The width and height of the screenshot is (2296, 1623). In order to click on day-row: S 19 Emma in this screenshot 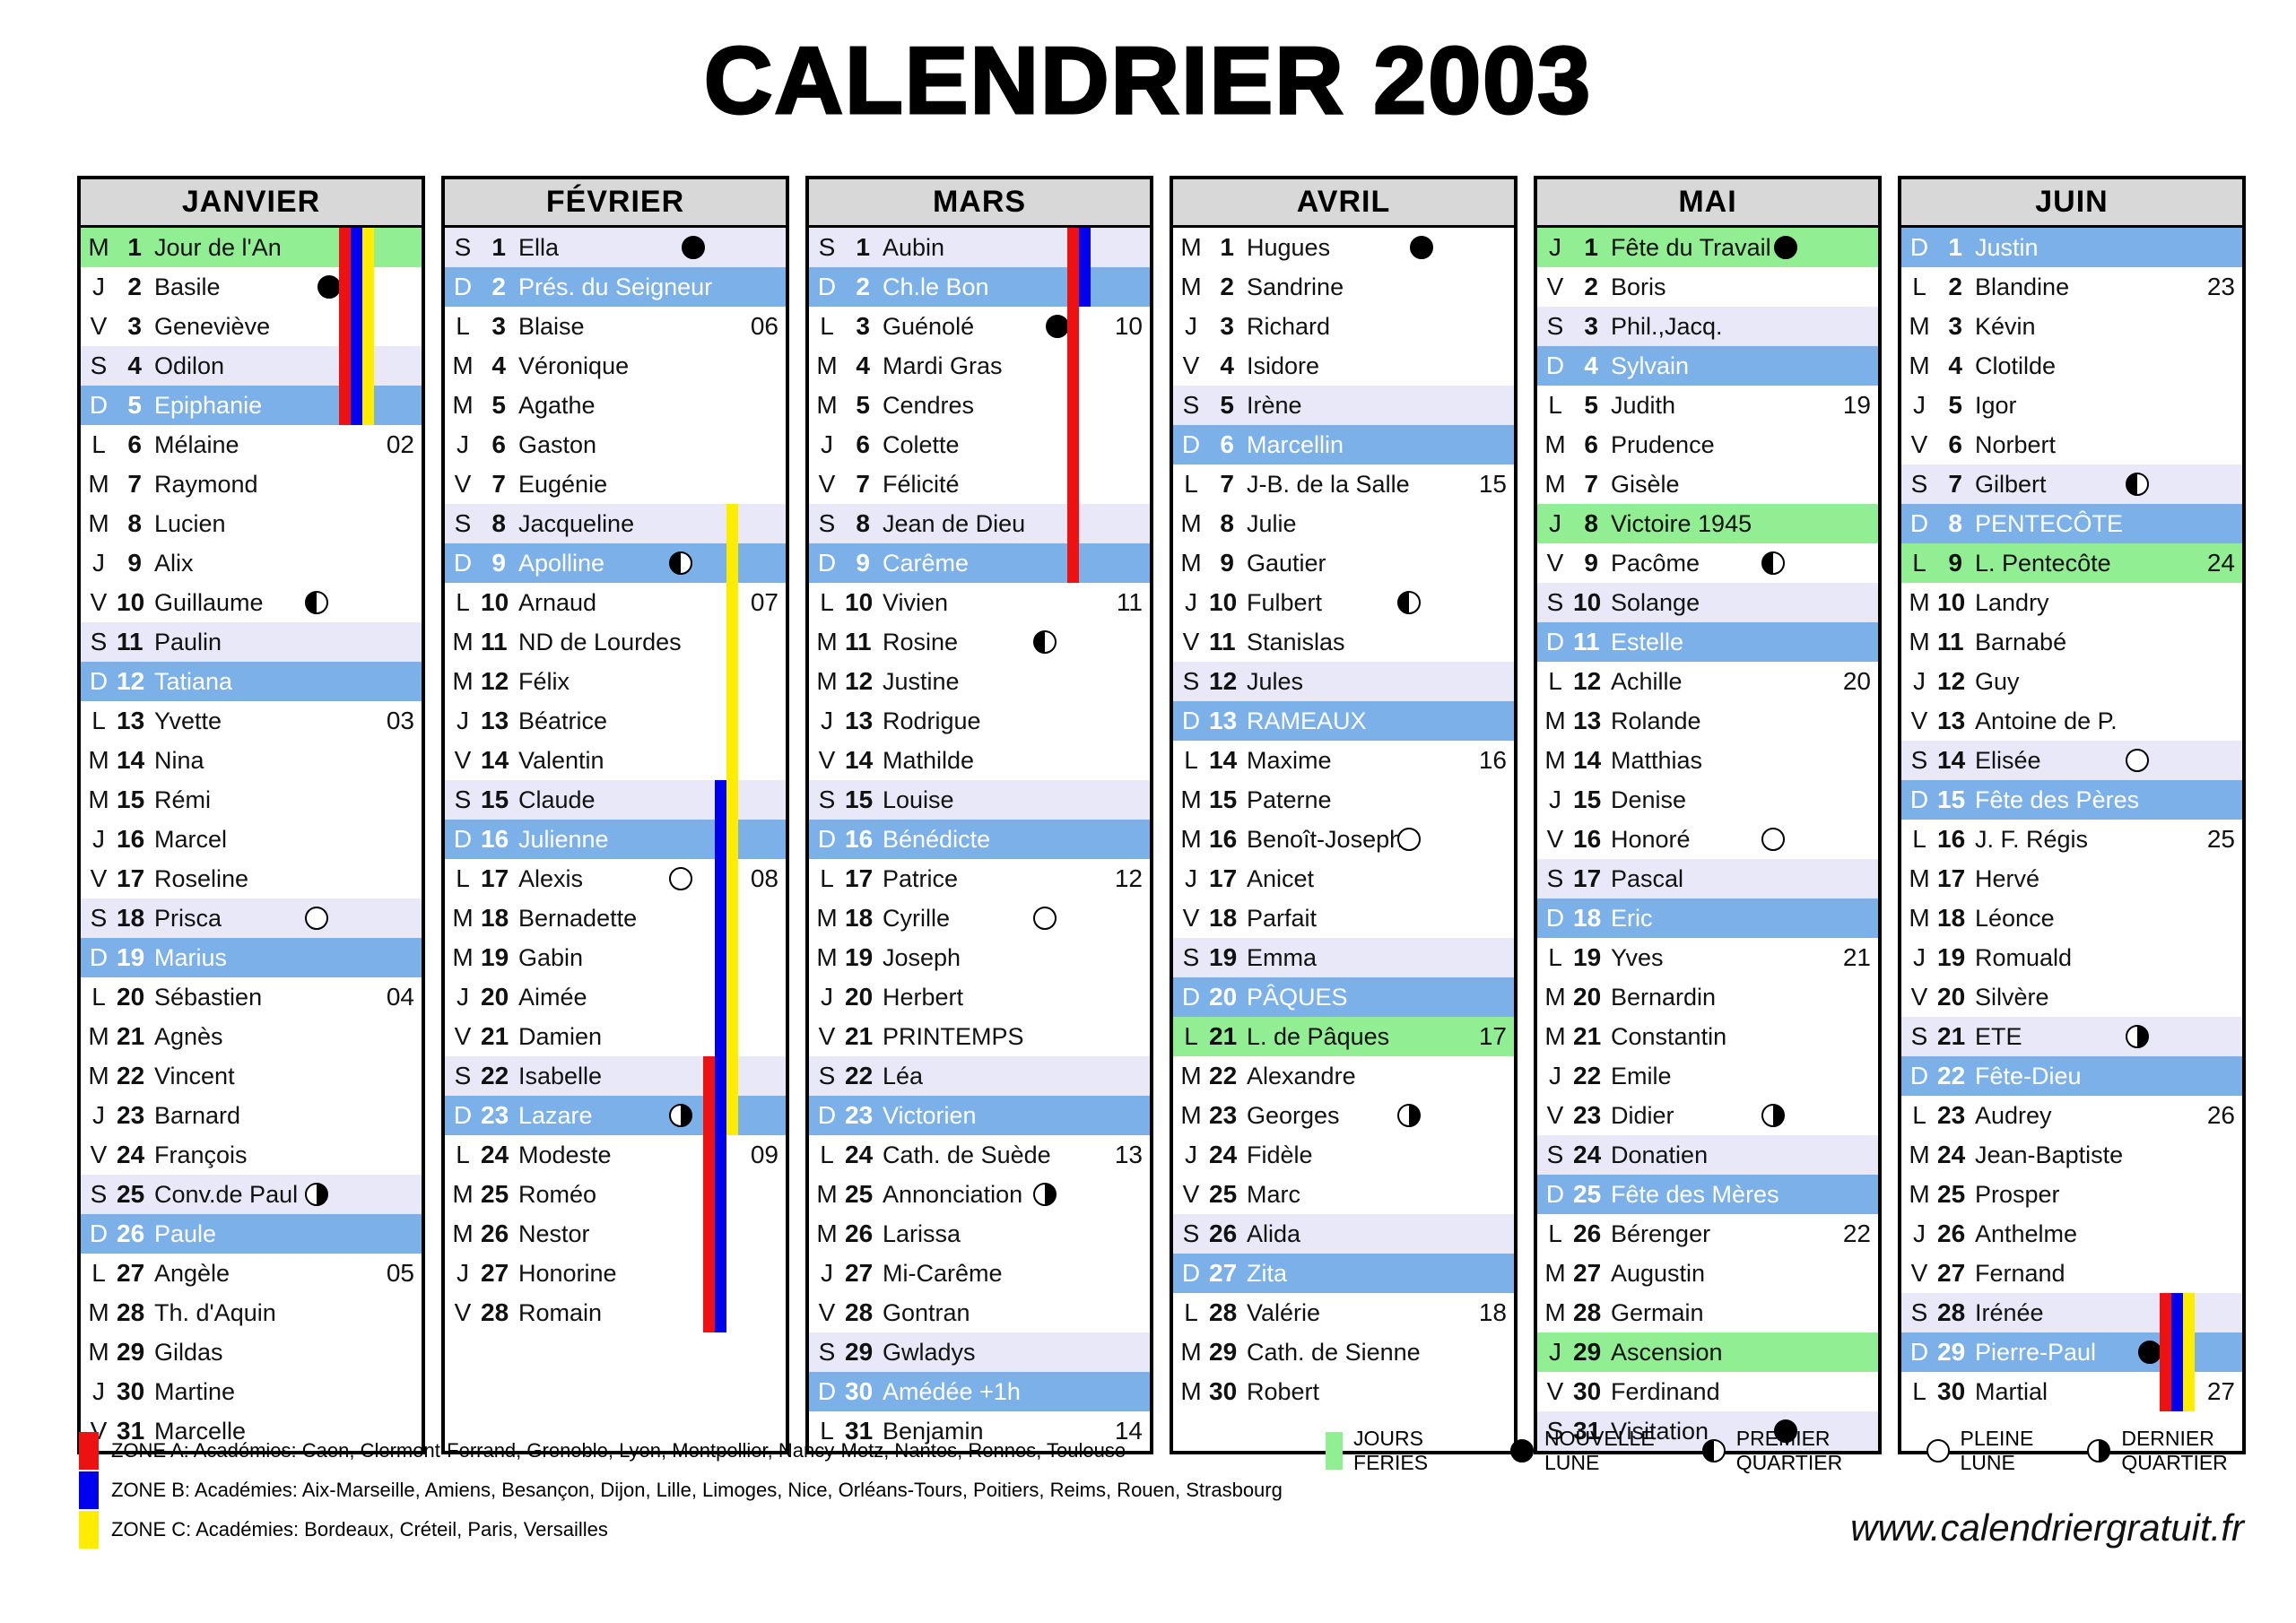, I will do `click(1343, 958)`.